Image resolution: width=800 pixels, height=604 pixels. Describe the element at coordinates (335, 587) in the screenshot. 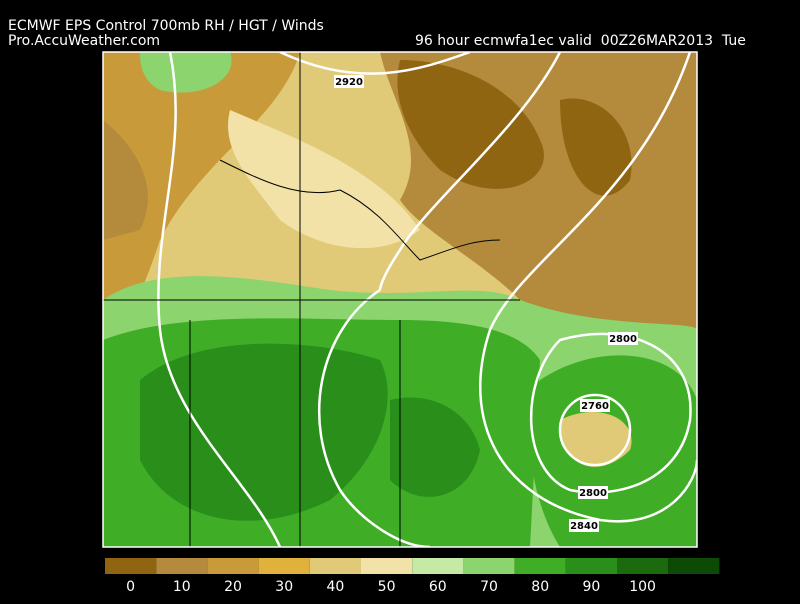

I see `colorbar-label: 40` at that location.